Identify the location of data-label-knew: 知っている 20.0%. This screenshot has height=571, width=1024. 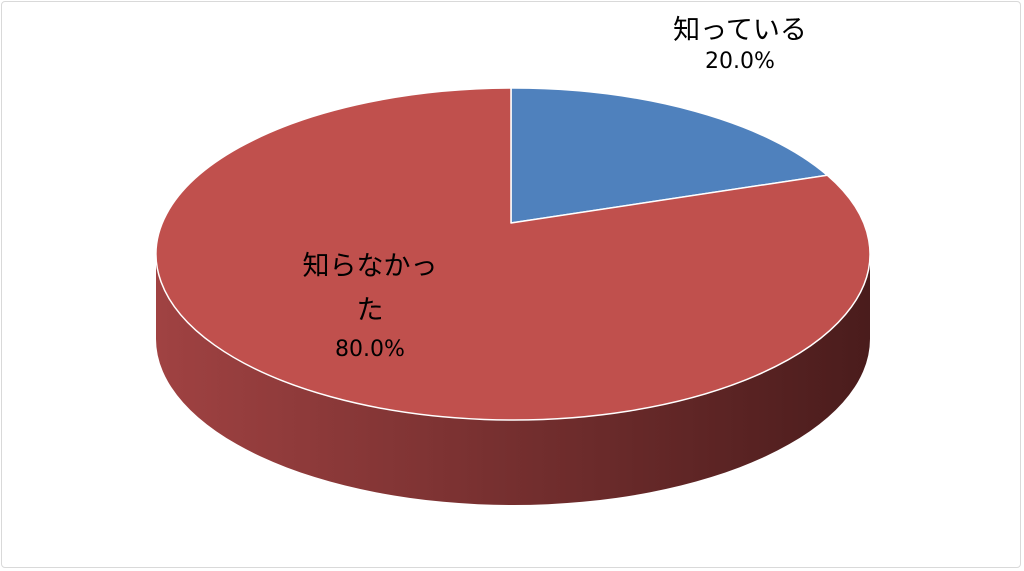
(740, 45).